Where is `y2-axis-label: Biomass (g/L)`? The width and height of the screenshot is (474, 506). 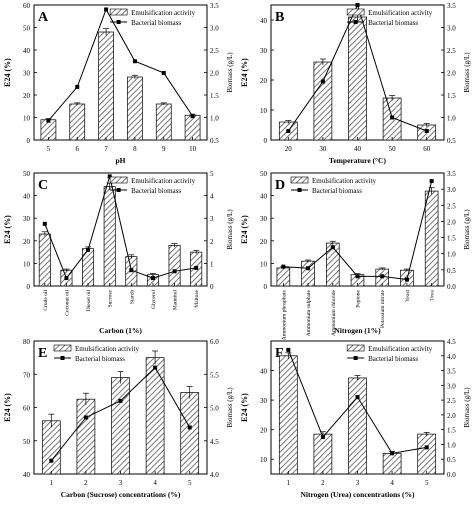 y2-axis-label: Biomass (g/L) is located at coordinates (467, 407).